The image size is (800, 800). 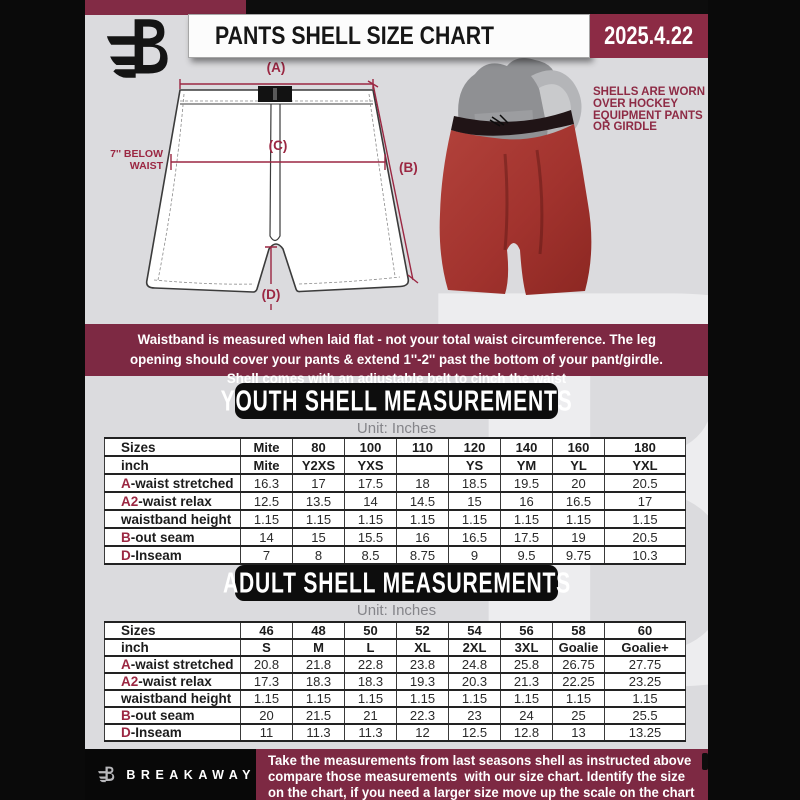 I want to click on value-cell: 17.5, so click(x=370, y=483).